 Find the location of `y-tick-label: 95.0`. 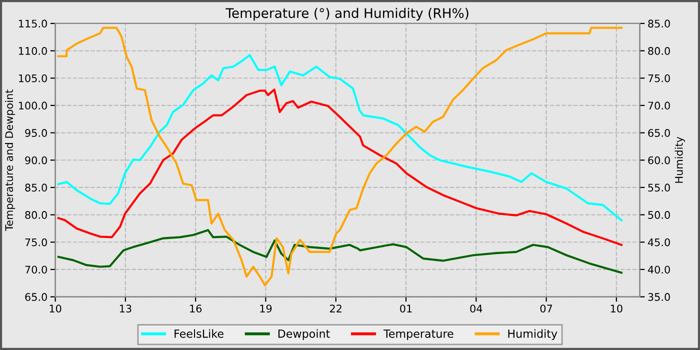

y-tick-label: 95.0 is located at coordinates (36, 133).